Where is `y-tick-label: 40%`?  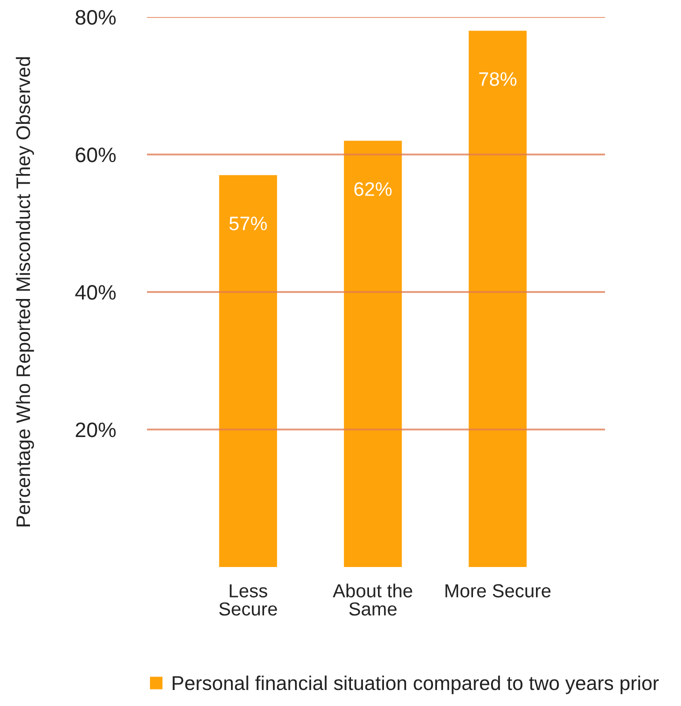
y-tick-label: 40% is located at coordinates (95, 292).